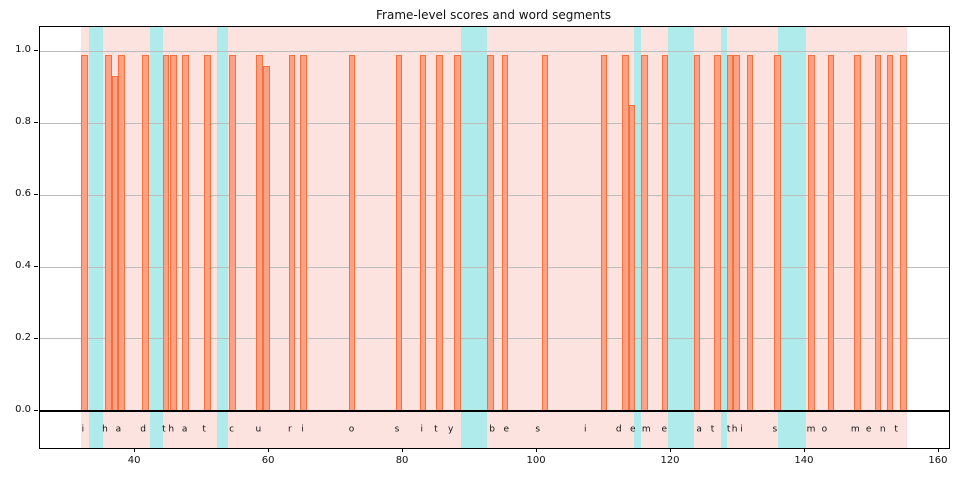 The width and height of the screenshot is (960, 480). What do you see at coordinates (494, 410) in the screenshot?
I see `zero-baseline` at bounding box center [494, 410].